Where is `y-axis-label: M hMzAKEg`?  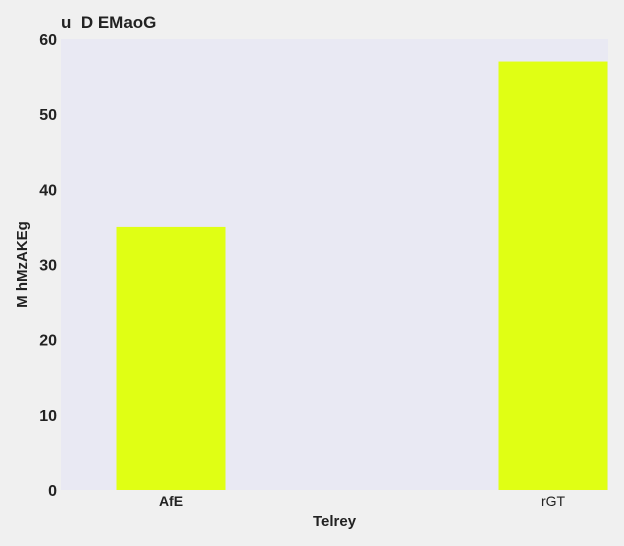
y-axis-label: M hMzAKEg is located at coordinates (22, 264).